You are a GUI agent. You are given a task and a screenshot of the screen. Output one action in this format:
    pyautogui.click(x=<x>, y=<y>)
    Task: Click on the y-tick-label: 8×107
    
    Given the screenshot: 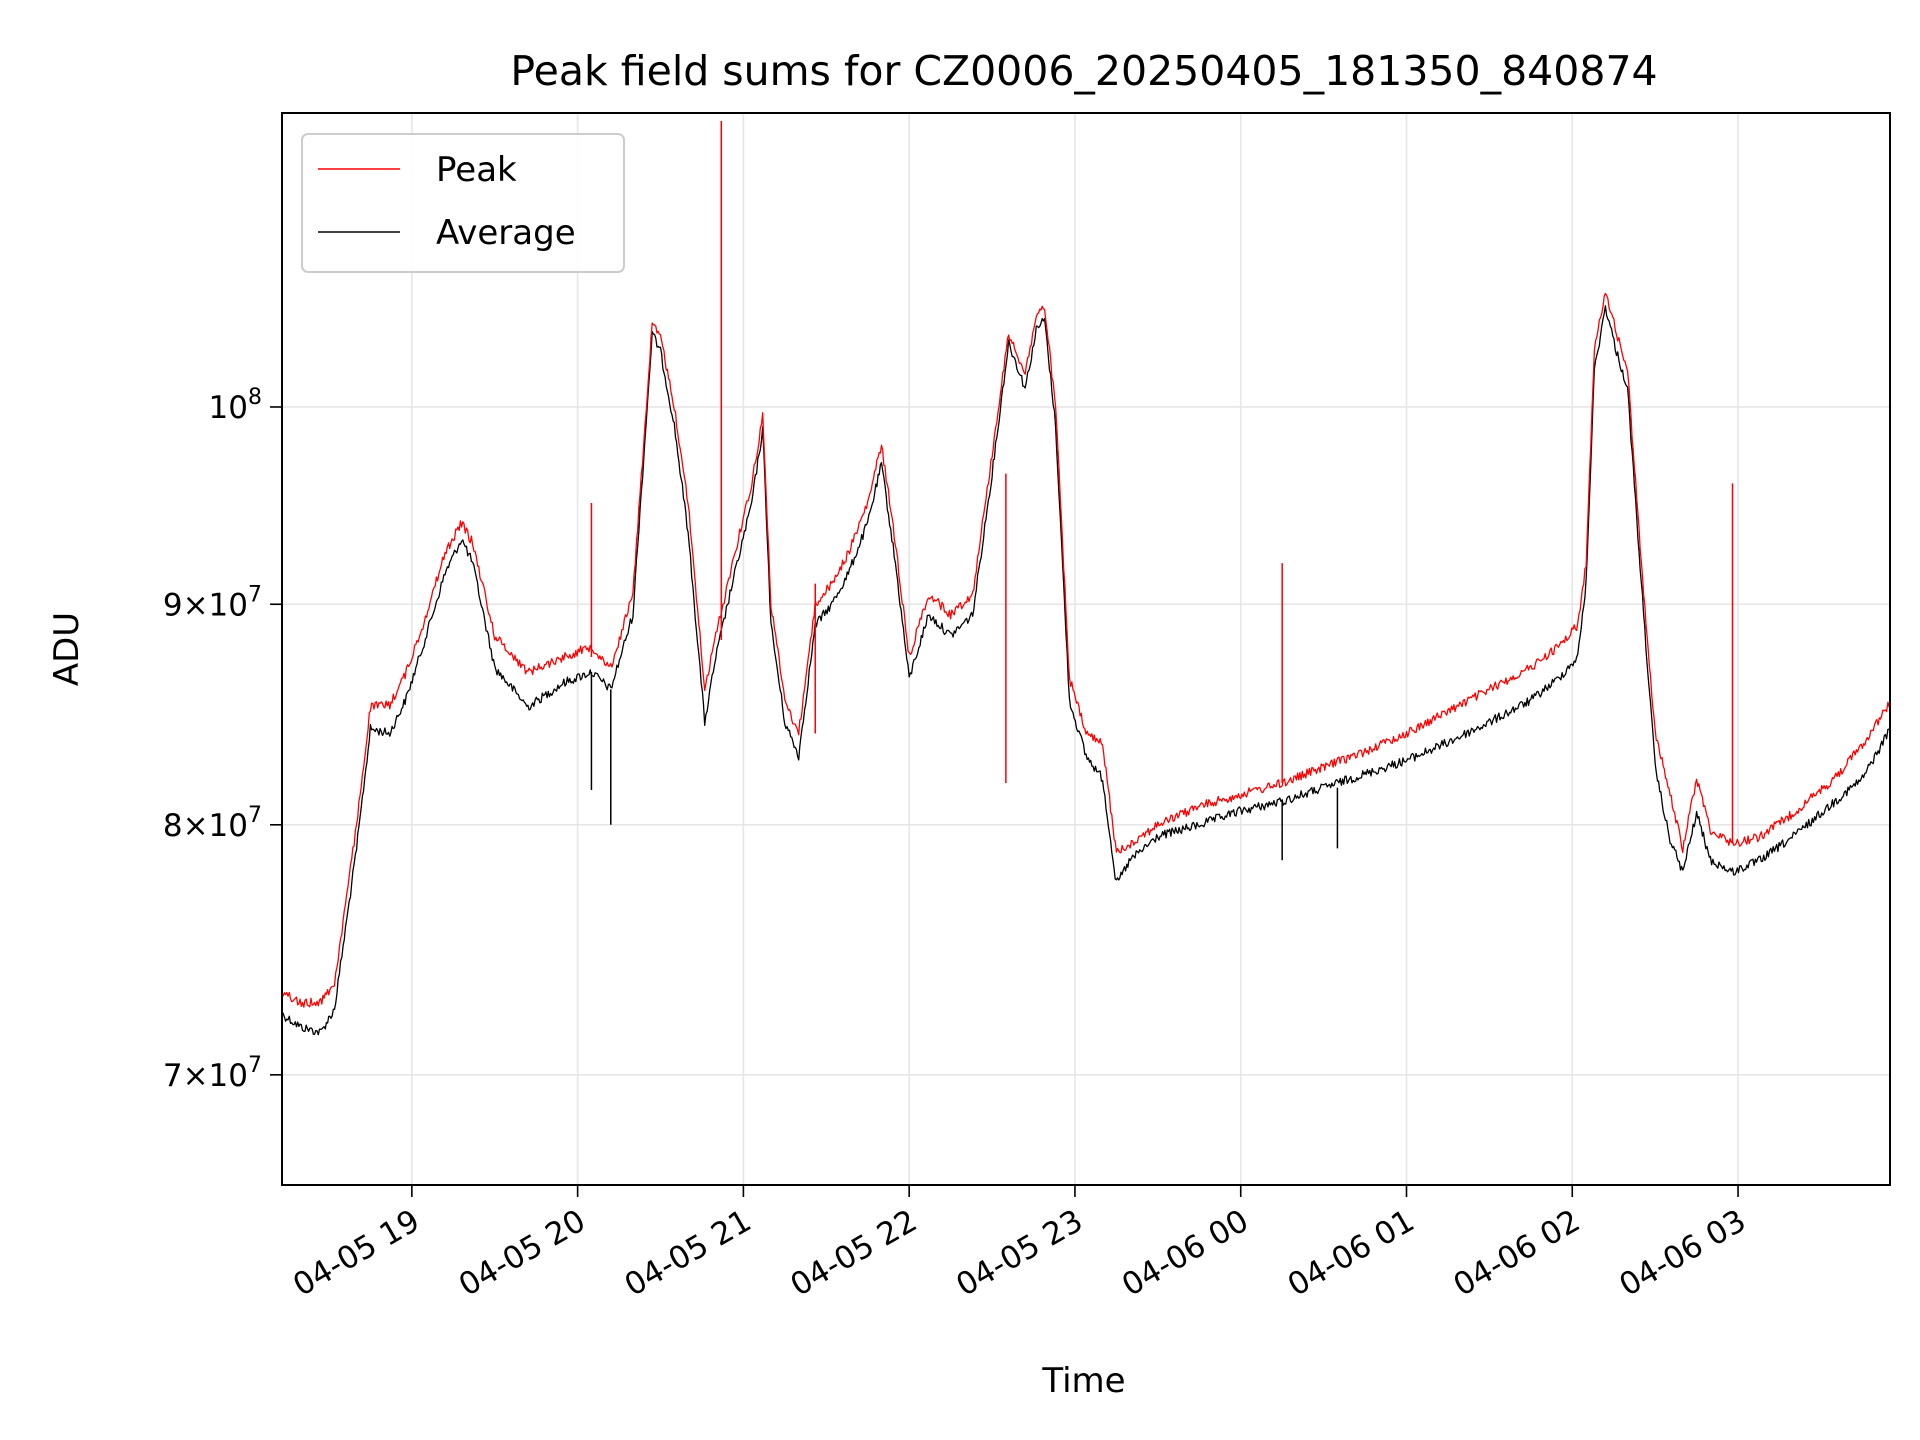 What is the action you would take?
    pyautogui.click(x=212, y=823)
    